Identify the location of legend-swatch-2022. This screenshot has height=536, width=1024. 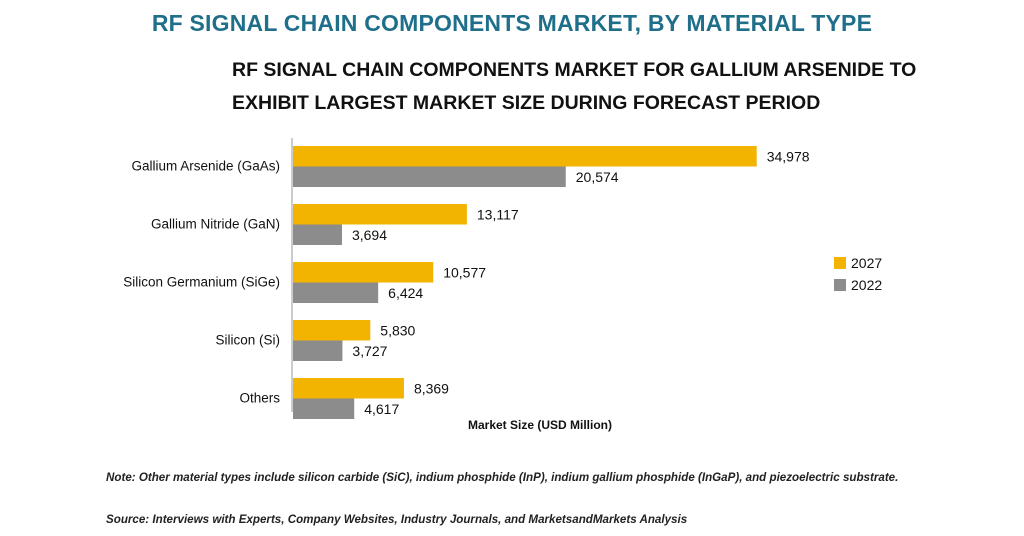
(840, 285).